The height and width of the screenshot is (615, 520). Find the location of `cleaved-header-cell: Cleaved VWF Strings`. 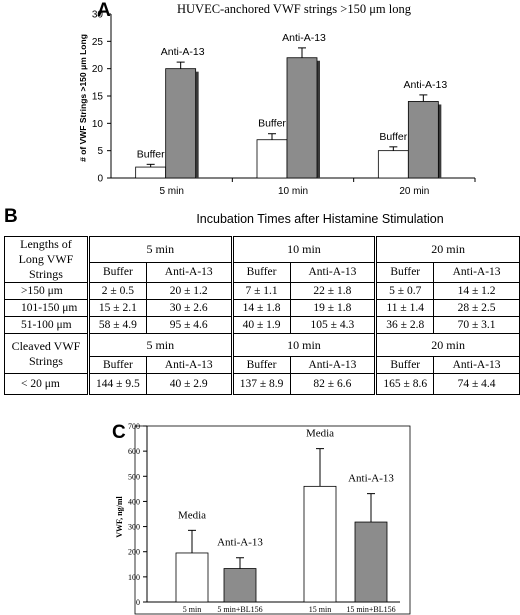

cleaved-header-cell: Cleaved VWF Strings is located at coordinates (46, 353).